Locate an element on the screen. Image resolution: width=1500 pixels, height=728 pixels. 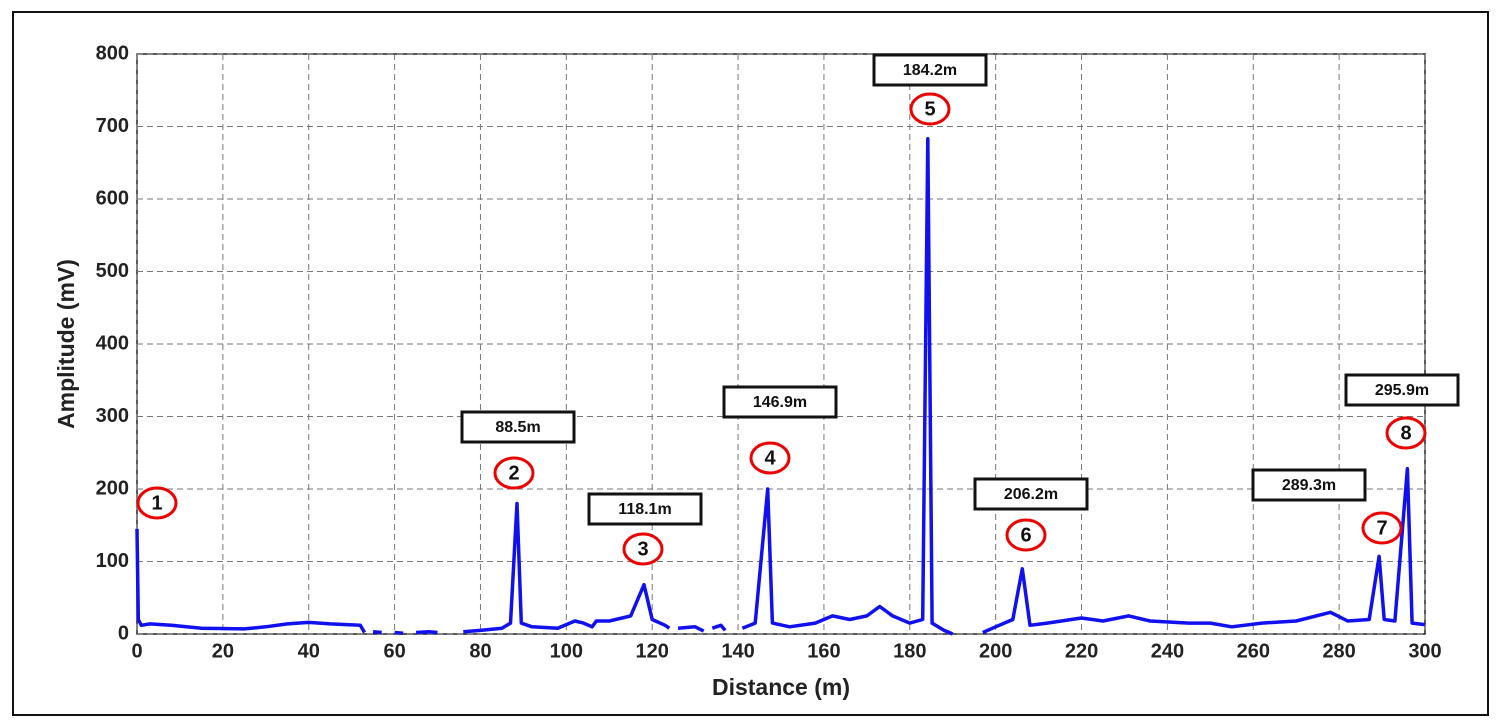
marker-number: 2 is located at coordinates (513, 473).